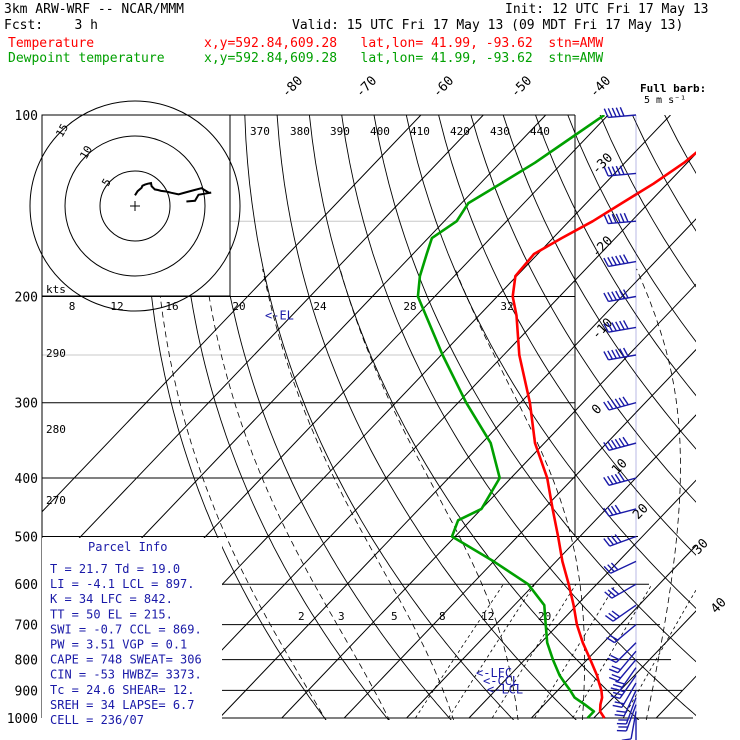 Image resolution: width=740 pixels, height=740 pixels. I want to click on pressure-label-400: 400, so click(26, 479).